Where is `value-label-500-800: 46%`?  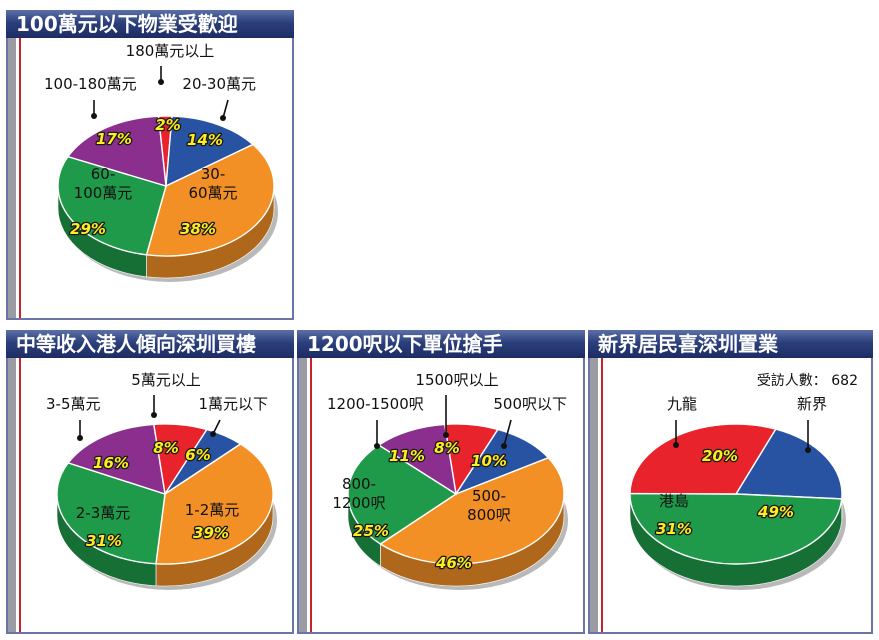
value-label-500-800: 46% is located at coordinates (453, 563).